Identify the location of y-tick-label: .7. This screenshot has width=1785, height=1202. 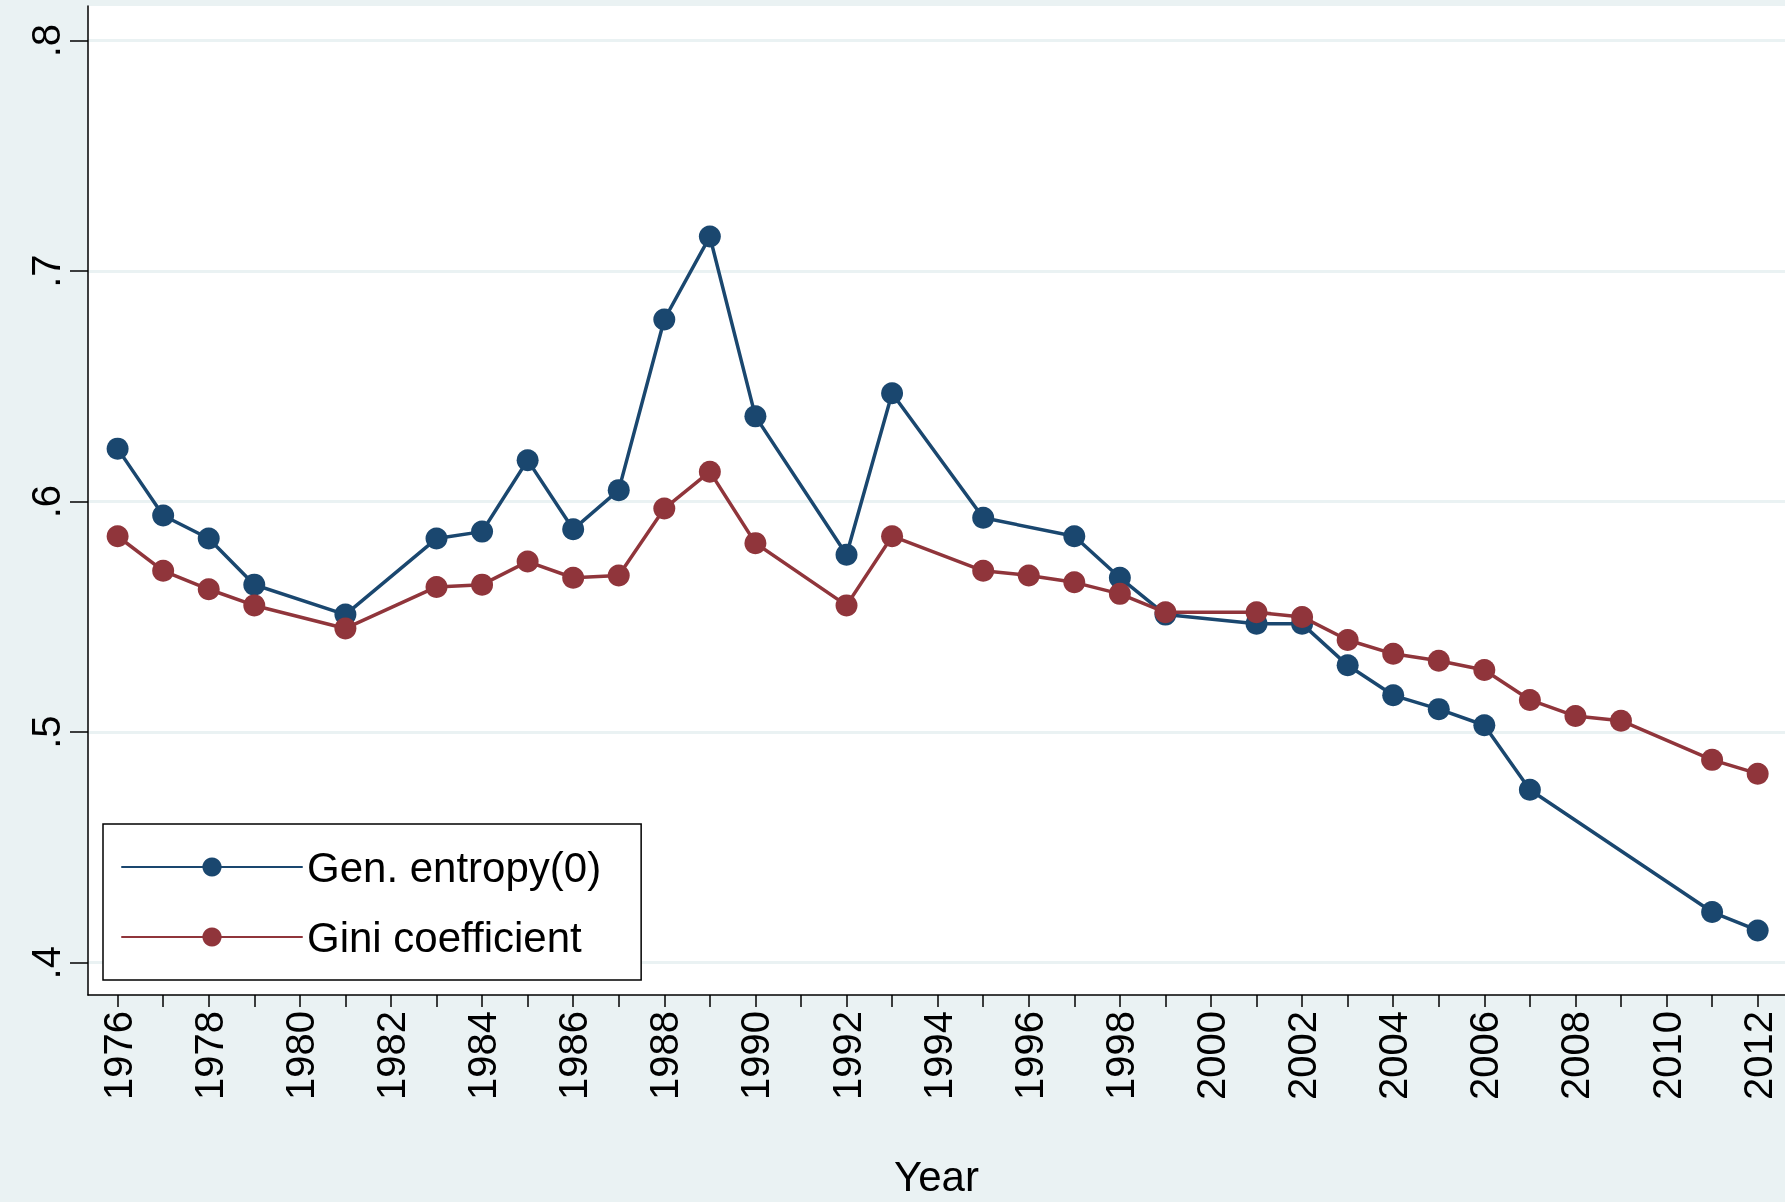
(46, 271).